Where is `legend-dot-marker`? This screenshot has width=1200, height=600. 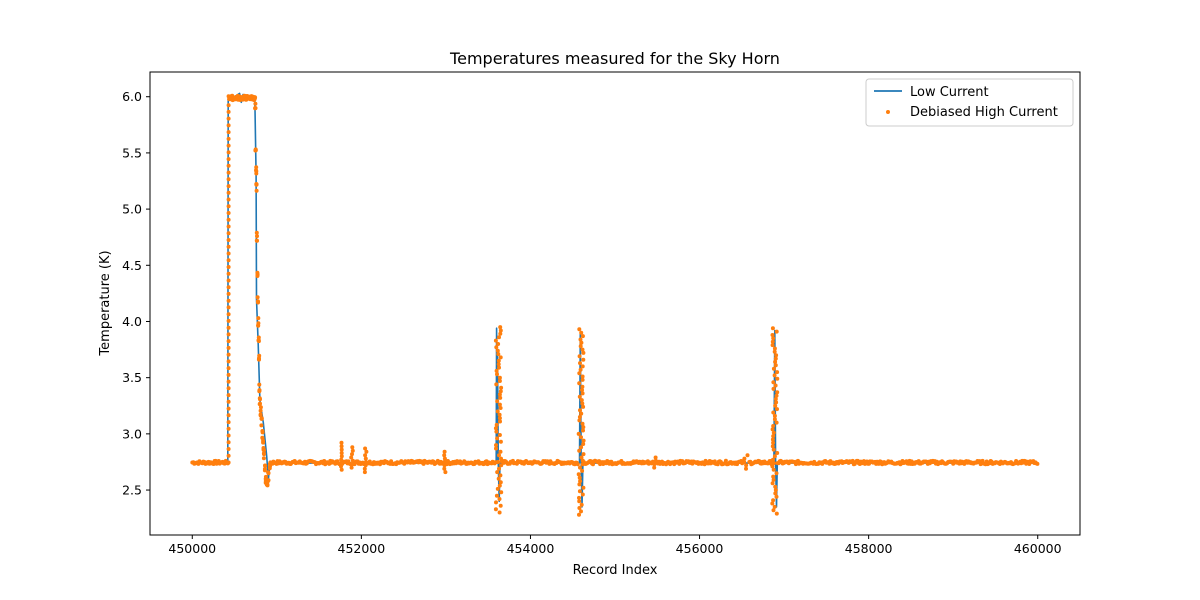 legend-dot-marker is located at coordinates (888, 112).